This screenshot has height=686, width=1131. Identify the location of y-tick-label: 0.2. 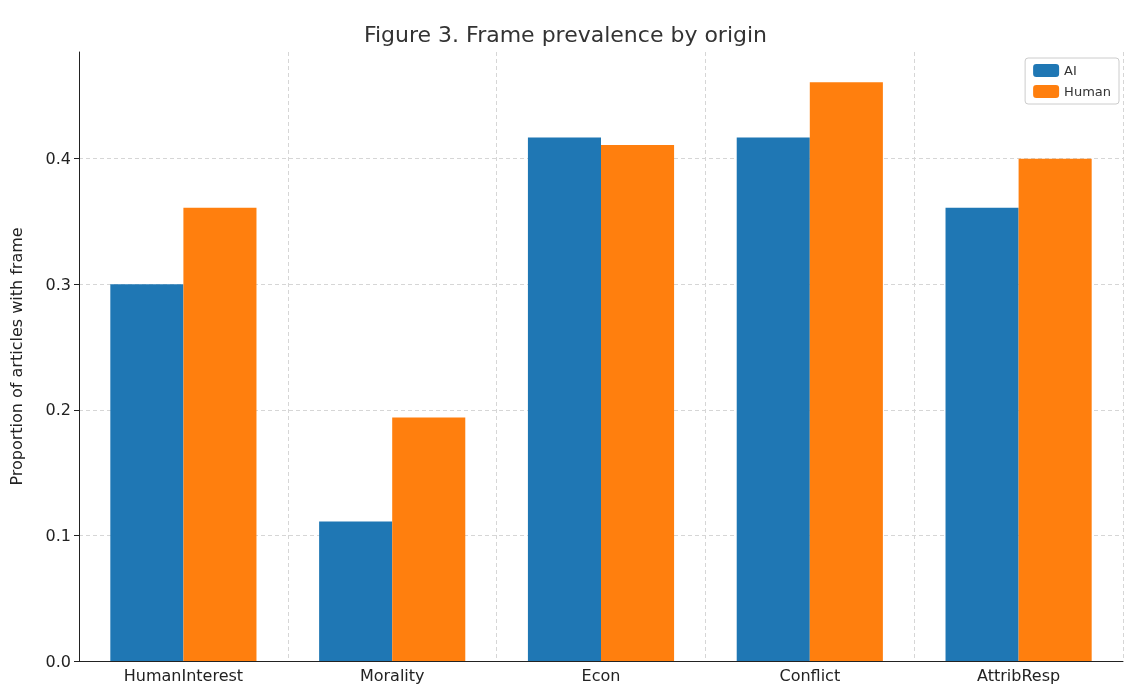
(58, 410).